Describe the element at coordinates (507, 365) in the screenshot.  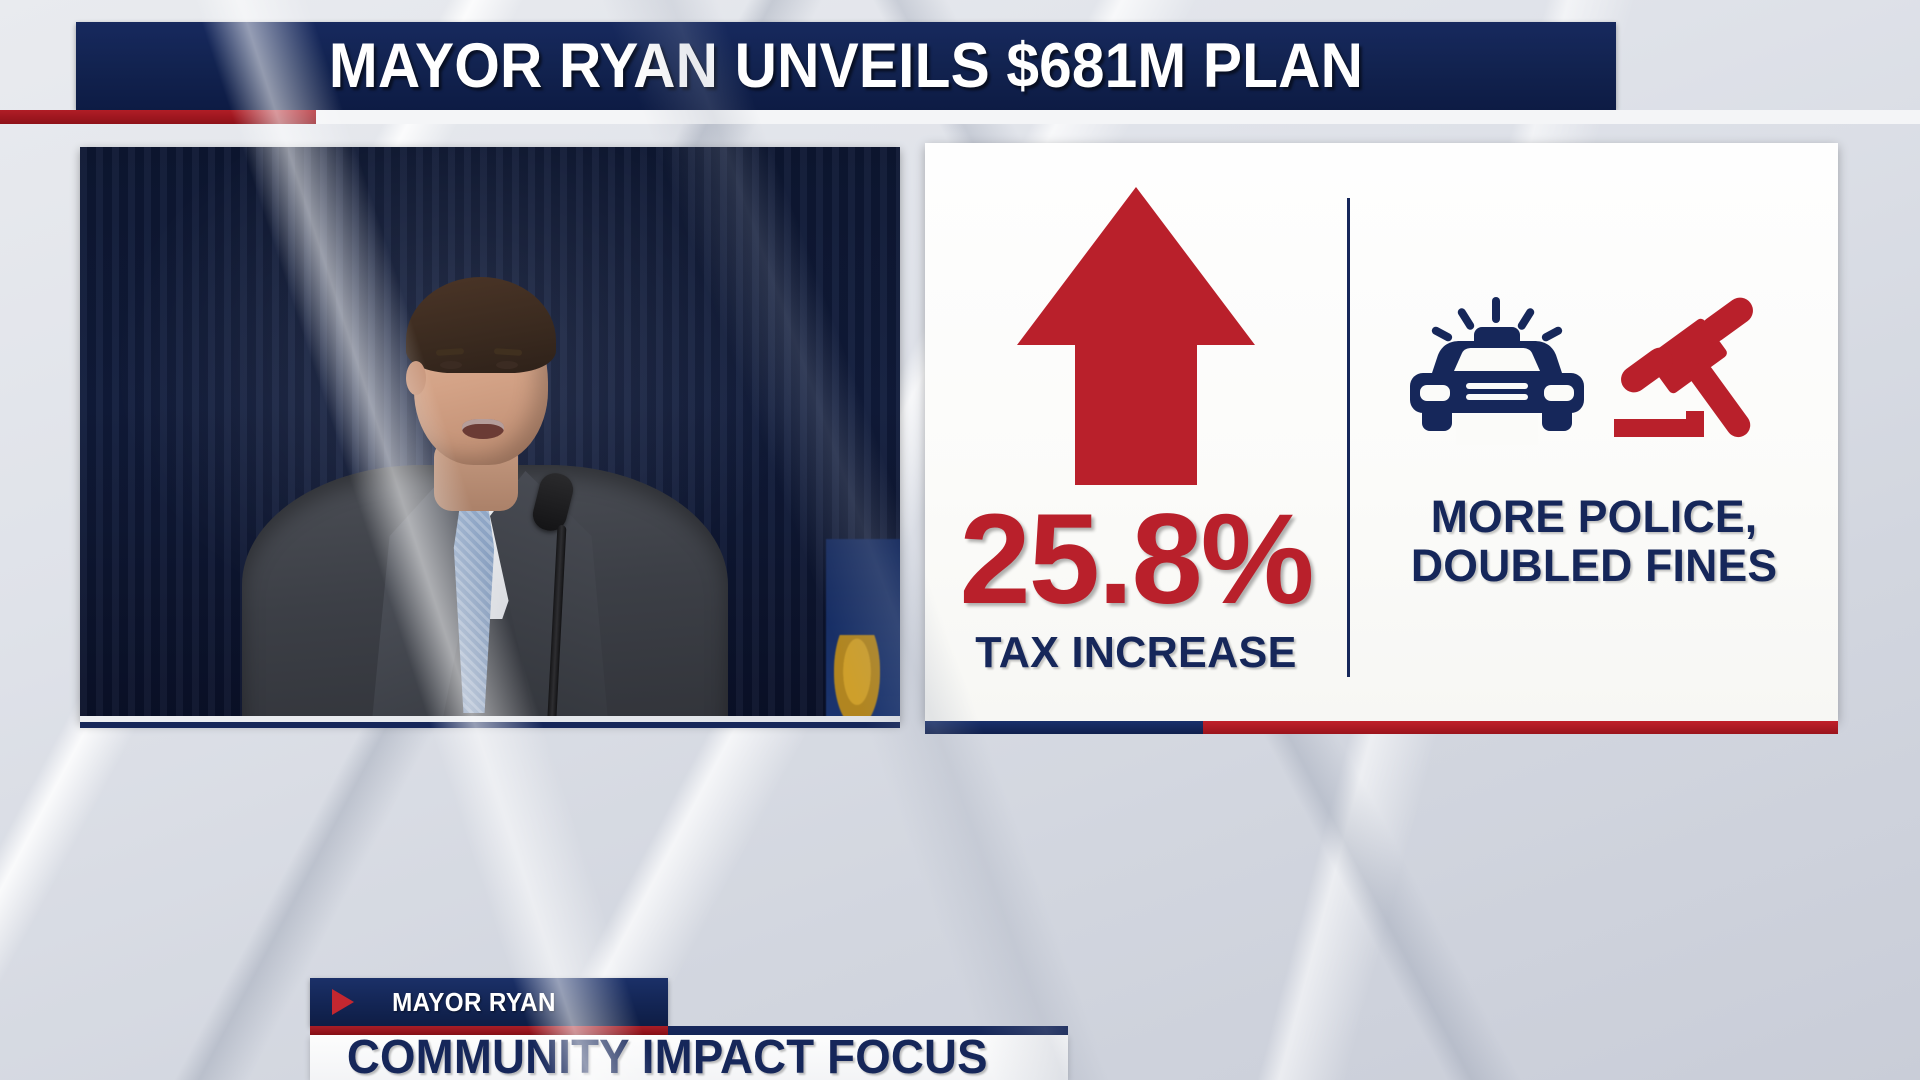
I see `speaker-eye-right` at that location.